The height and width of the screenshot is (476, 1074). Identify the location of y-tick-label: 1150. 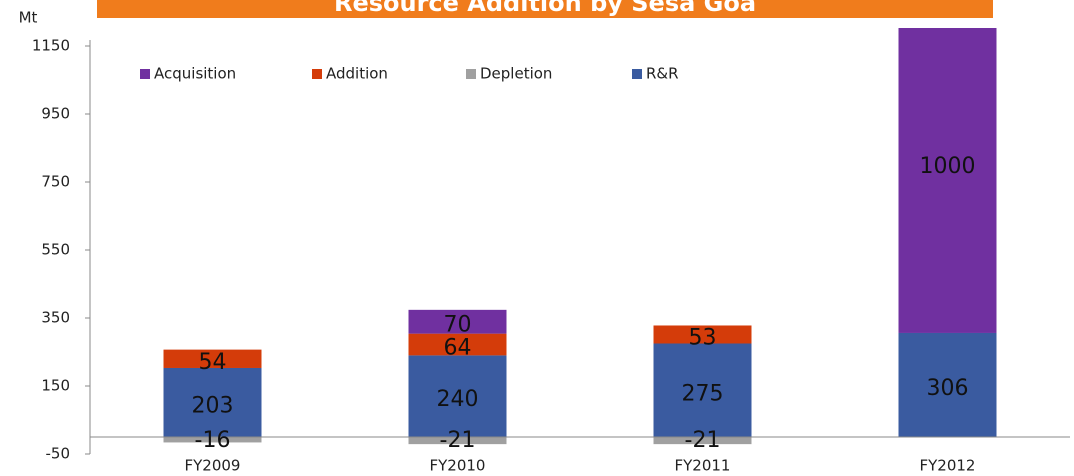
(51, 46).